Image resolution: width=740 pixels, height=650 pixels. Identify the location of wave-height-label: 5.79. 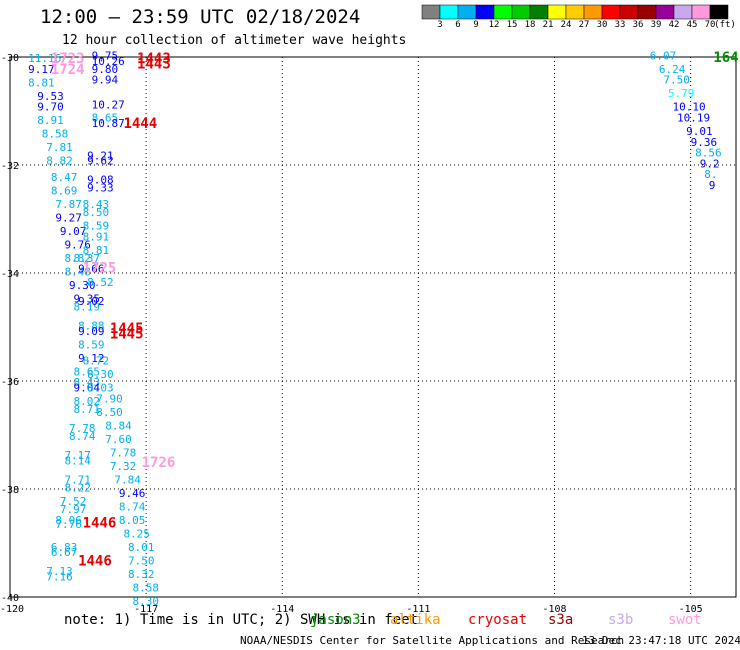
(681, 93).